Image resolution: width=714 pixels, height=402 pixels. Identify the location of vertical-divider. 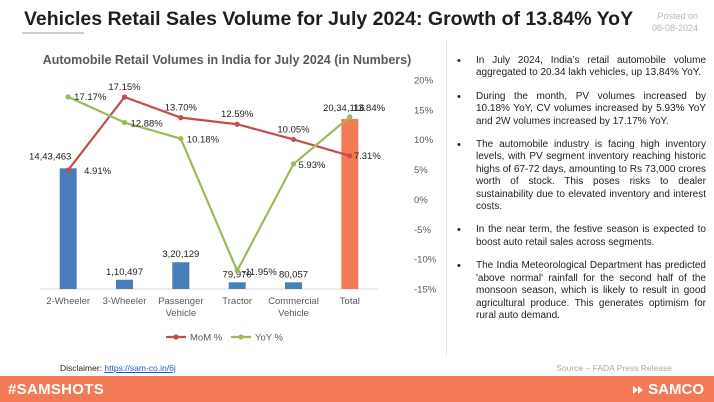
(446, 198).